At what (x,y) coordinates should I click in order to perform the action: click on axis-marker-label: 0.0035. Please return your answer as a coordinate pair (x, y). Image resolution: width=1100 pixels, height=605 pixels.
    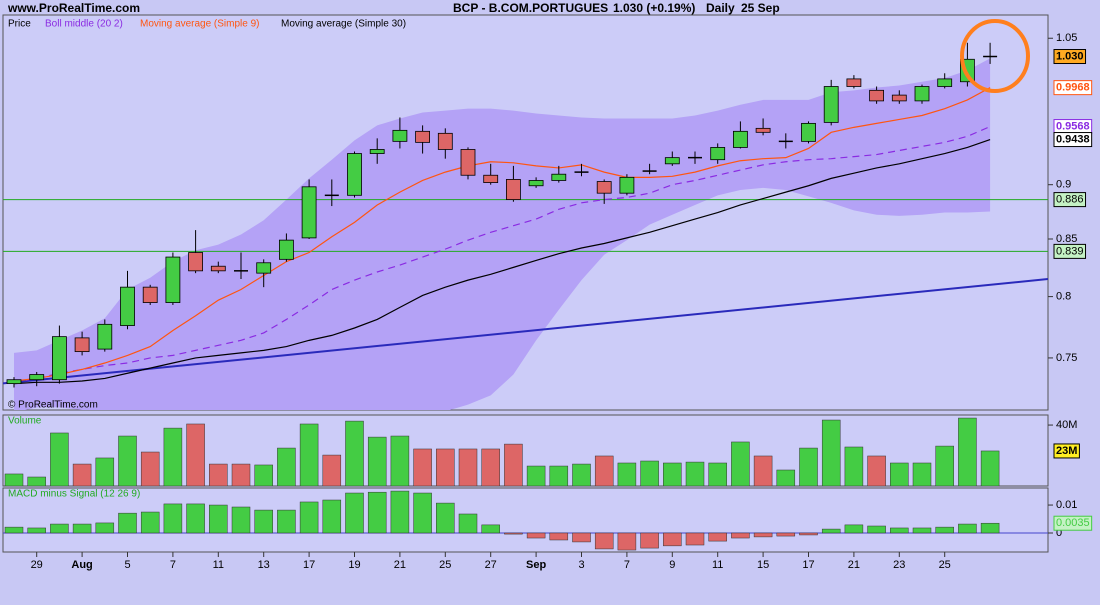
    Looking at the image, I should click on (1073, 523).